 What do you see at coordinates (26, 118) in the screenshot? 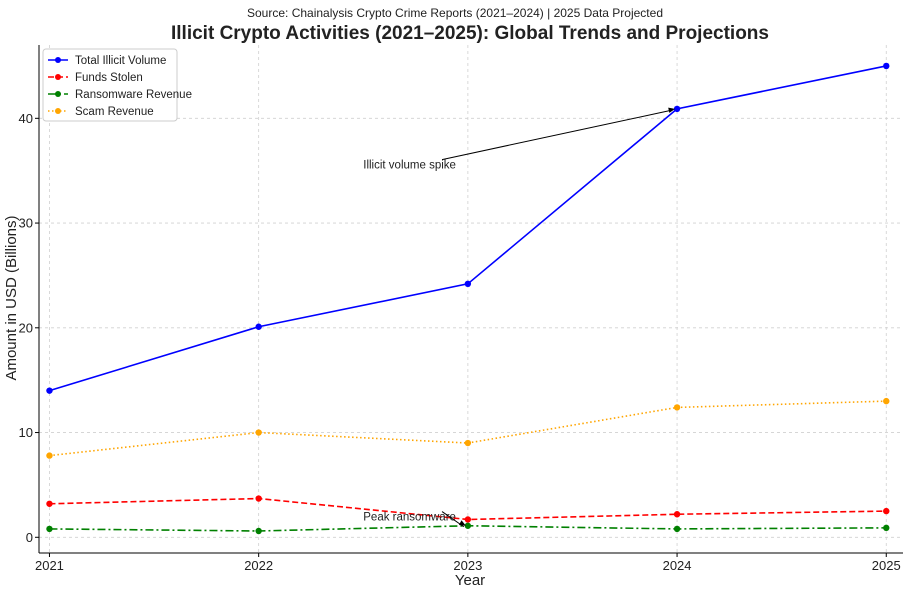
I see `y-tick-label: 40` at bounding box center [26, 118].